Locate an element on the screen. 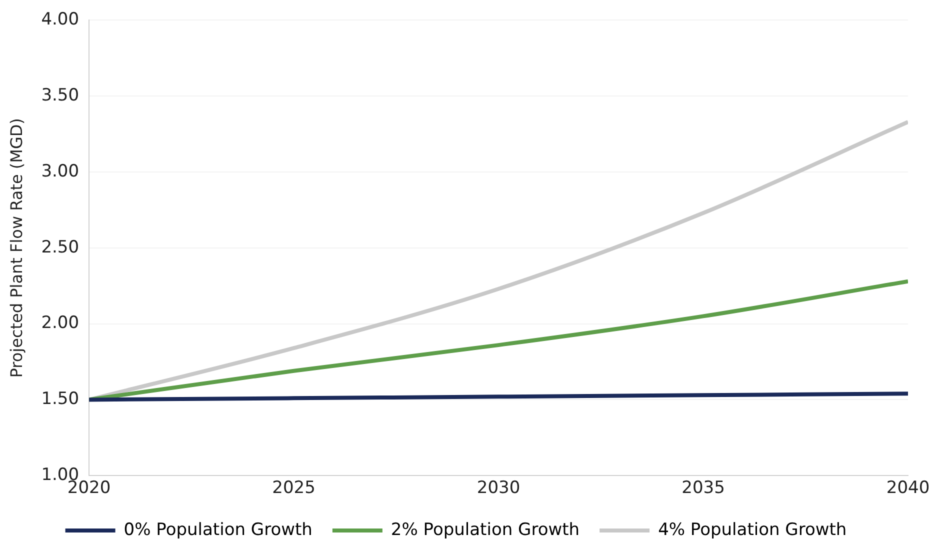  y-axis-title: Projected Plant Flow Rate (MGD) is located at coordinates (16, 248).